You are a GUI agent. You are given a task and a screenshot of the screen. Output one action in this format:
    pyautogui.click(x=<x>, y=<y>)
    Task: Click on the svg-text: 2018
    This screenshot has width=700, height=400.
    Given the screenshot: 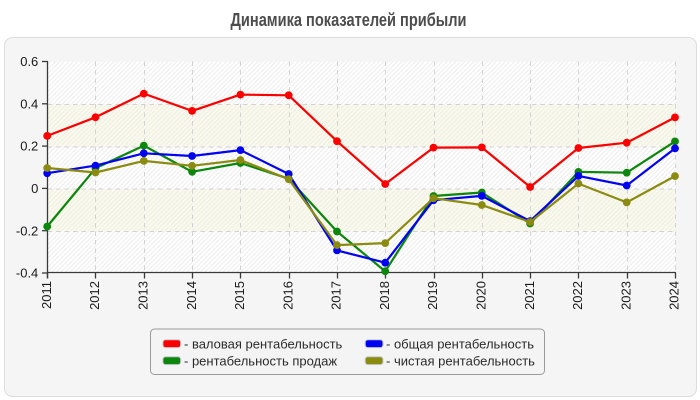 What is the action you would take?
    pyautogui.click(x=384, y=295)
    